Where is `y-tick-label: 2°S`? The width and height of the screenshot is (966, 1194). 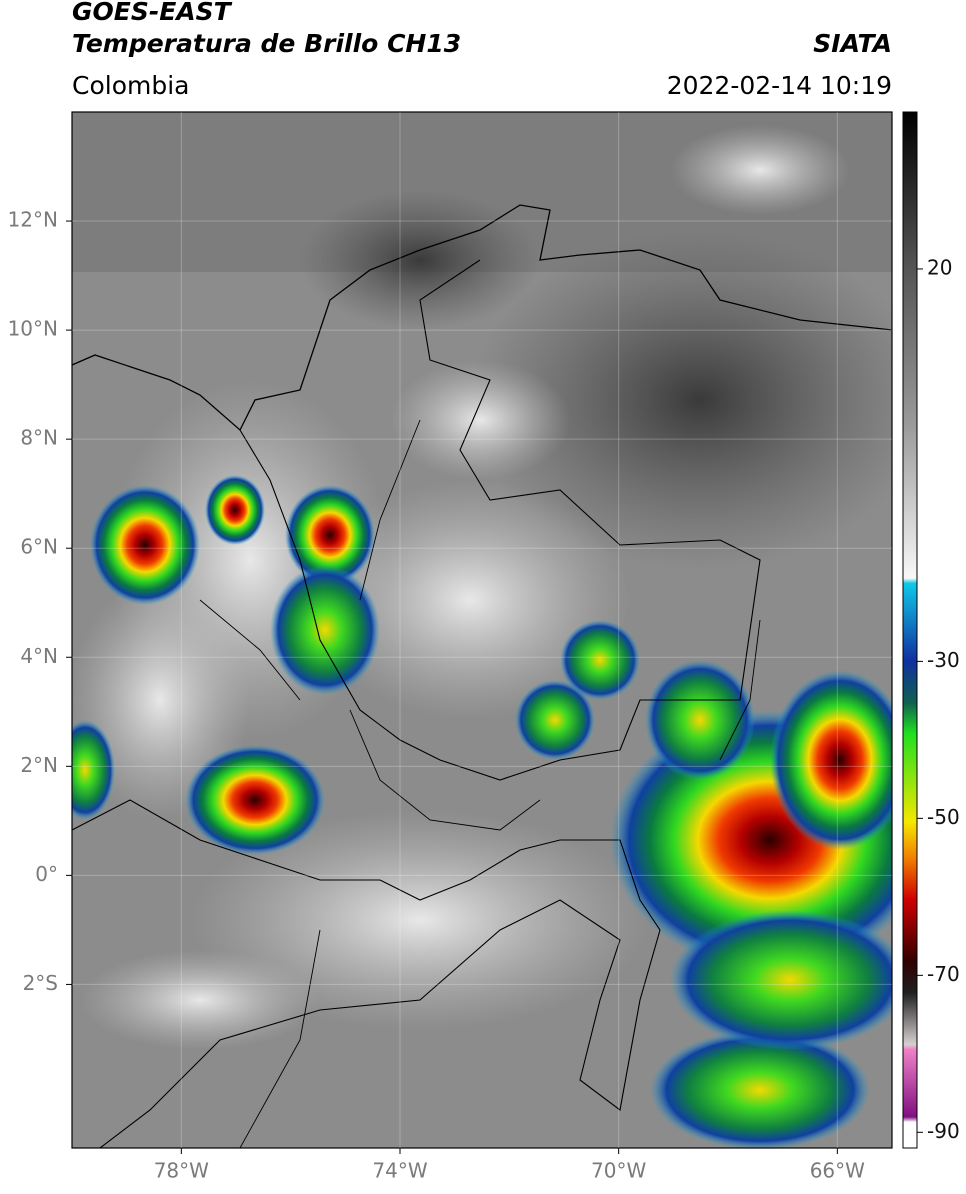 y-tick-label: 2°S is located at coordinates (40, 983).